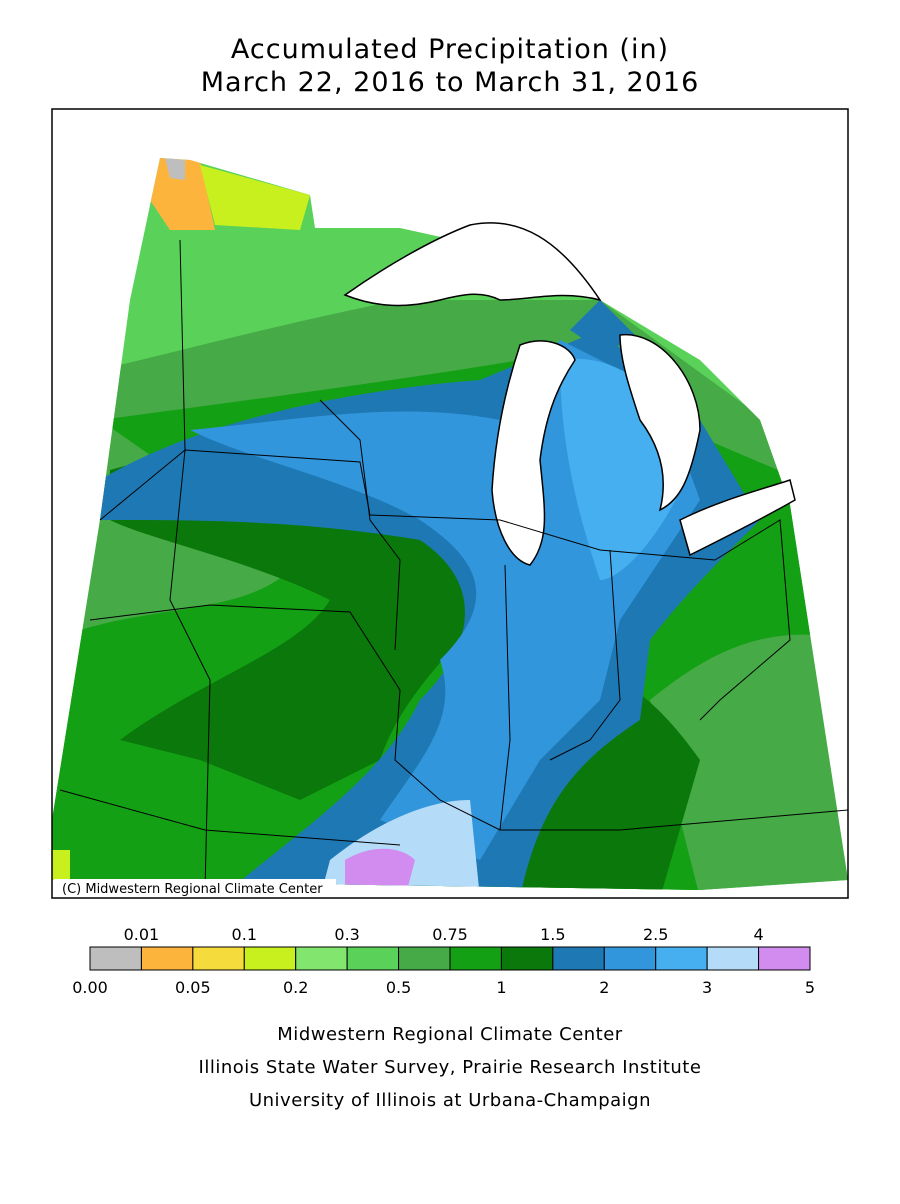  Describe the element at coordinates (758, 934) in the screenshot. I see `legend-label: 4` at that location.